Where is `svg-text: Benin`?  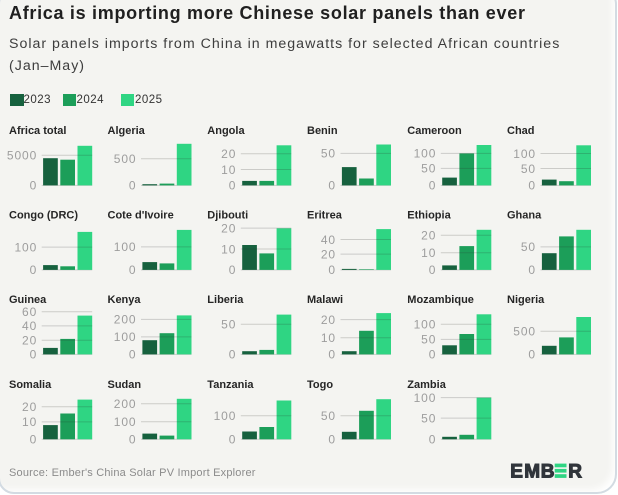
svg-text: Benin is located at coordinates (322, 131).